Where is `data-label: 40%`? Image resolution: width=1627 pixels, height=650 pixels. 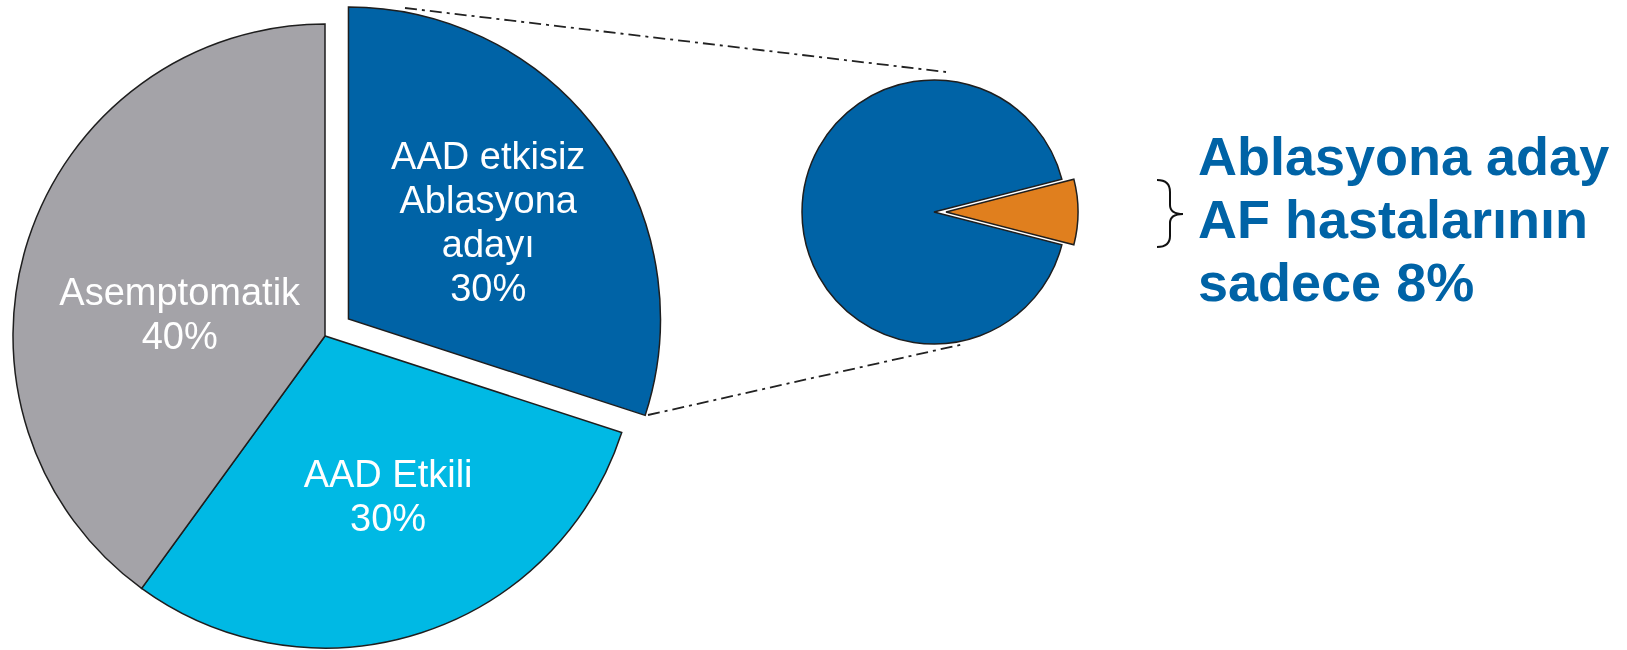
data-label: 40% is located at coordinates (179, 335).